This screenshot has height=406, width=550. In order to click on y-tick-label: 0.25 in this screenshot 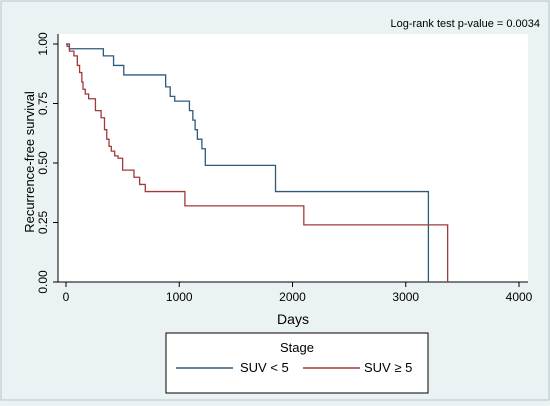, I will do `click(43, 222)`.